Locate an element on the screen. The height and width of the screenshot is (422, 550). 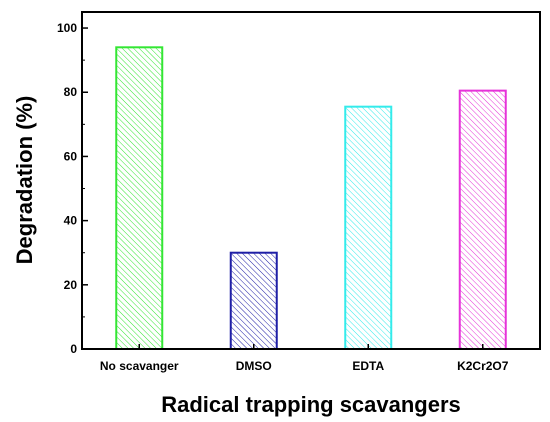
y-tick-label: 20 is located at coordinates (71, 285).